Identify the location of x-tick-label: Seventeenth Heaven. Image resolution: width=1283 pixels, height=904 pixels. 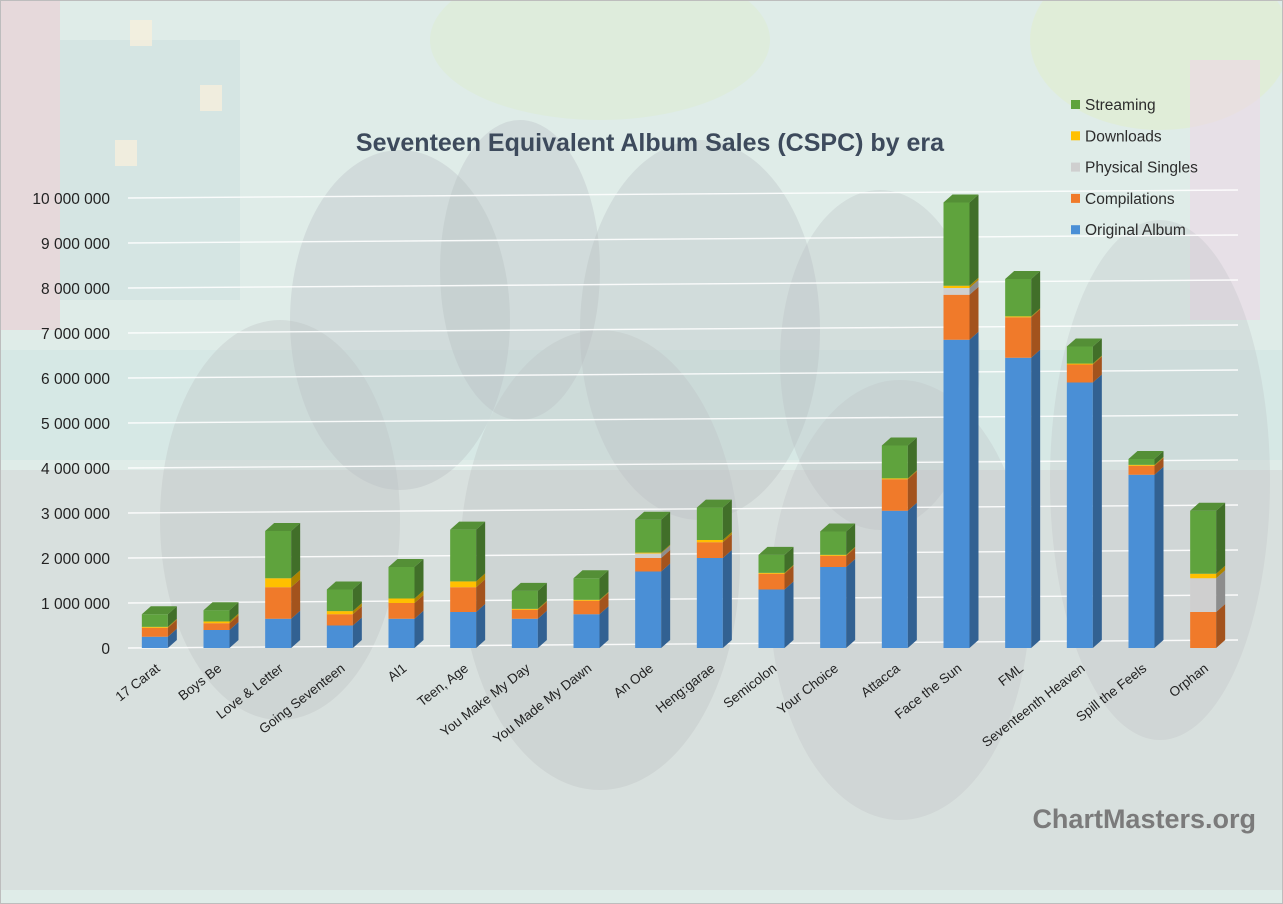
(1033, 705).